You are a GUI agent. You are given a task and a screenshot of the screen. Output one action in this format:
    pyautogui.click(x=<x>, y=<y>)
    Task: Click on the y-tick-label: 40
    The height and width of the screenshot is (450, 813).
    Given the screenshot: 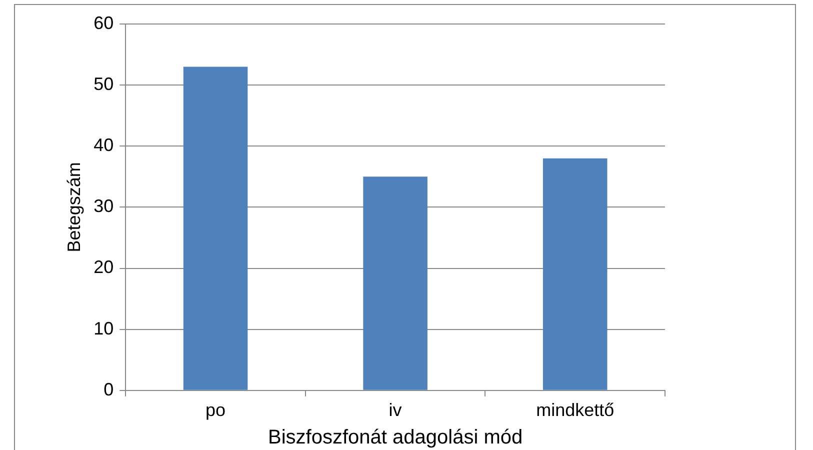 What is the action you would take?
    pyautogui.click(x=104, y=145)
    